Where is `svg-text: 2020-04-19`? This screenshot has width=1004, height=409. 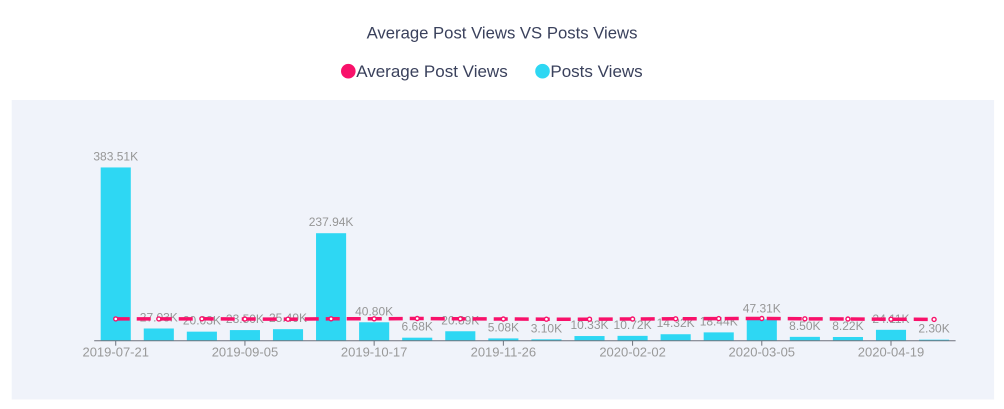
svg-text: 2020-04-19 is located at coordinates (891, 352).